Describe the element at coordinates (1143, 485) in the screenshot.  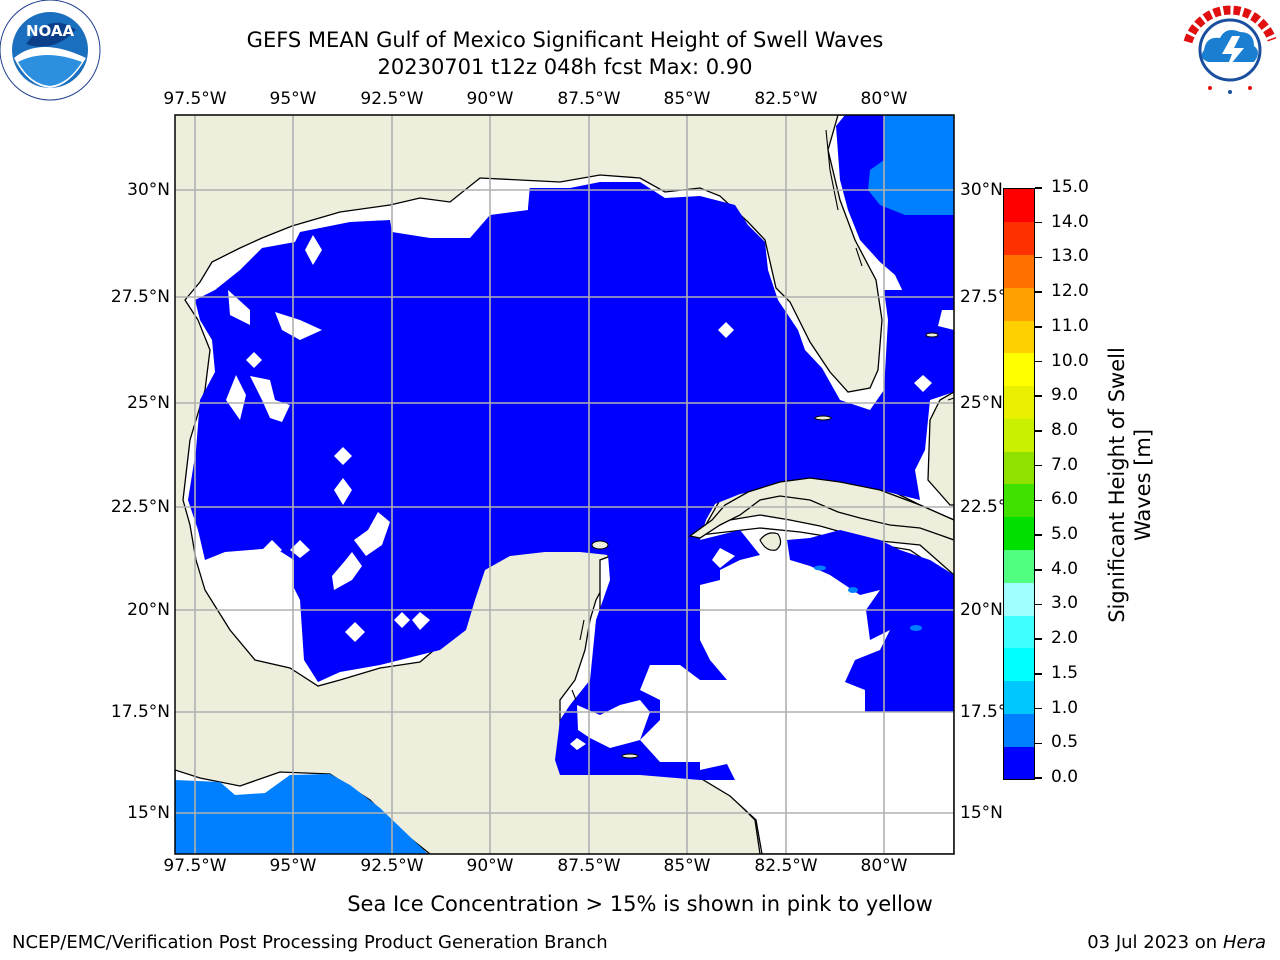
I see `colorbar-label-line2: Waves [m]` at that location.